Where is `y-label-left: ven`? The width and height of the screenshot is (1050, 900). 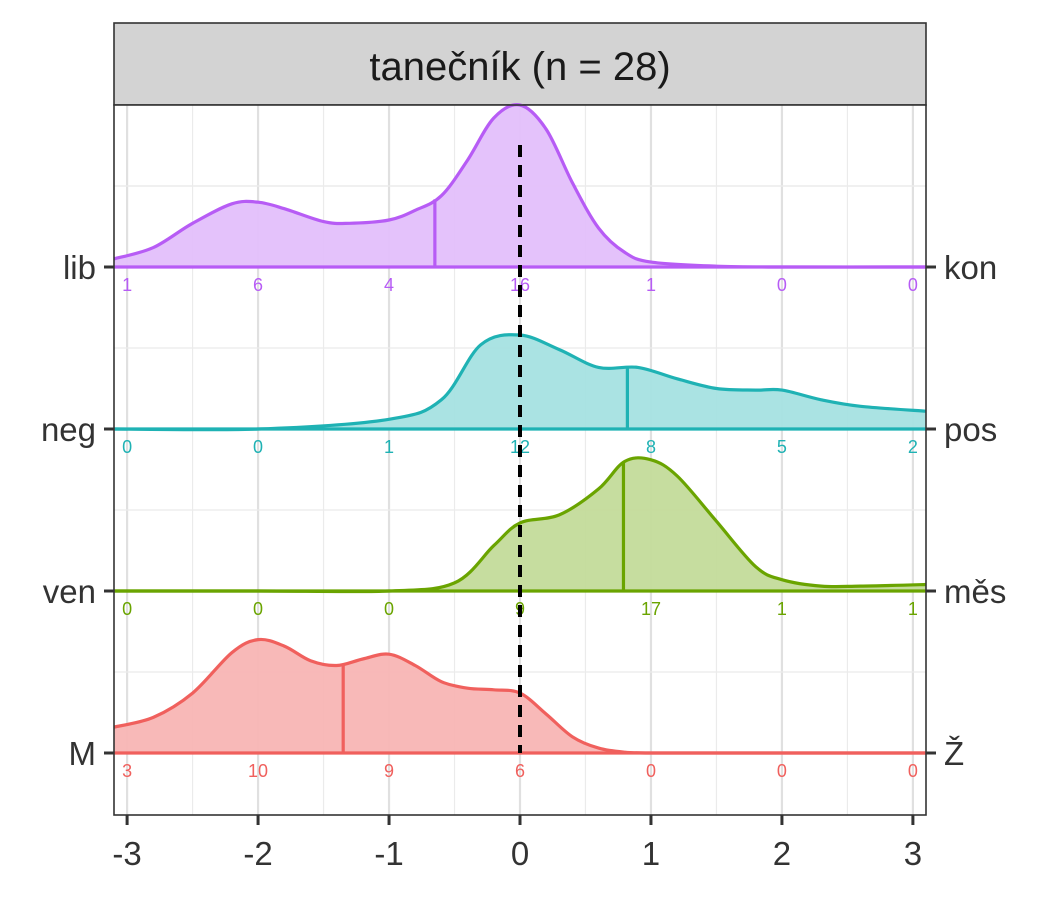 y-label-left: ven is located at coordinates (69, 591).